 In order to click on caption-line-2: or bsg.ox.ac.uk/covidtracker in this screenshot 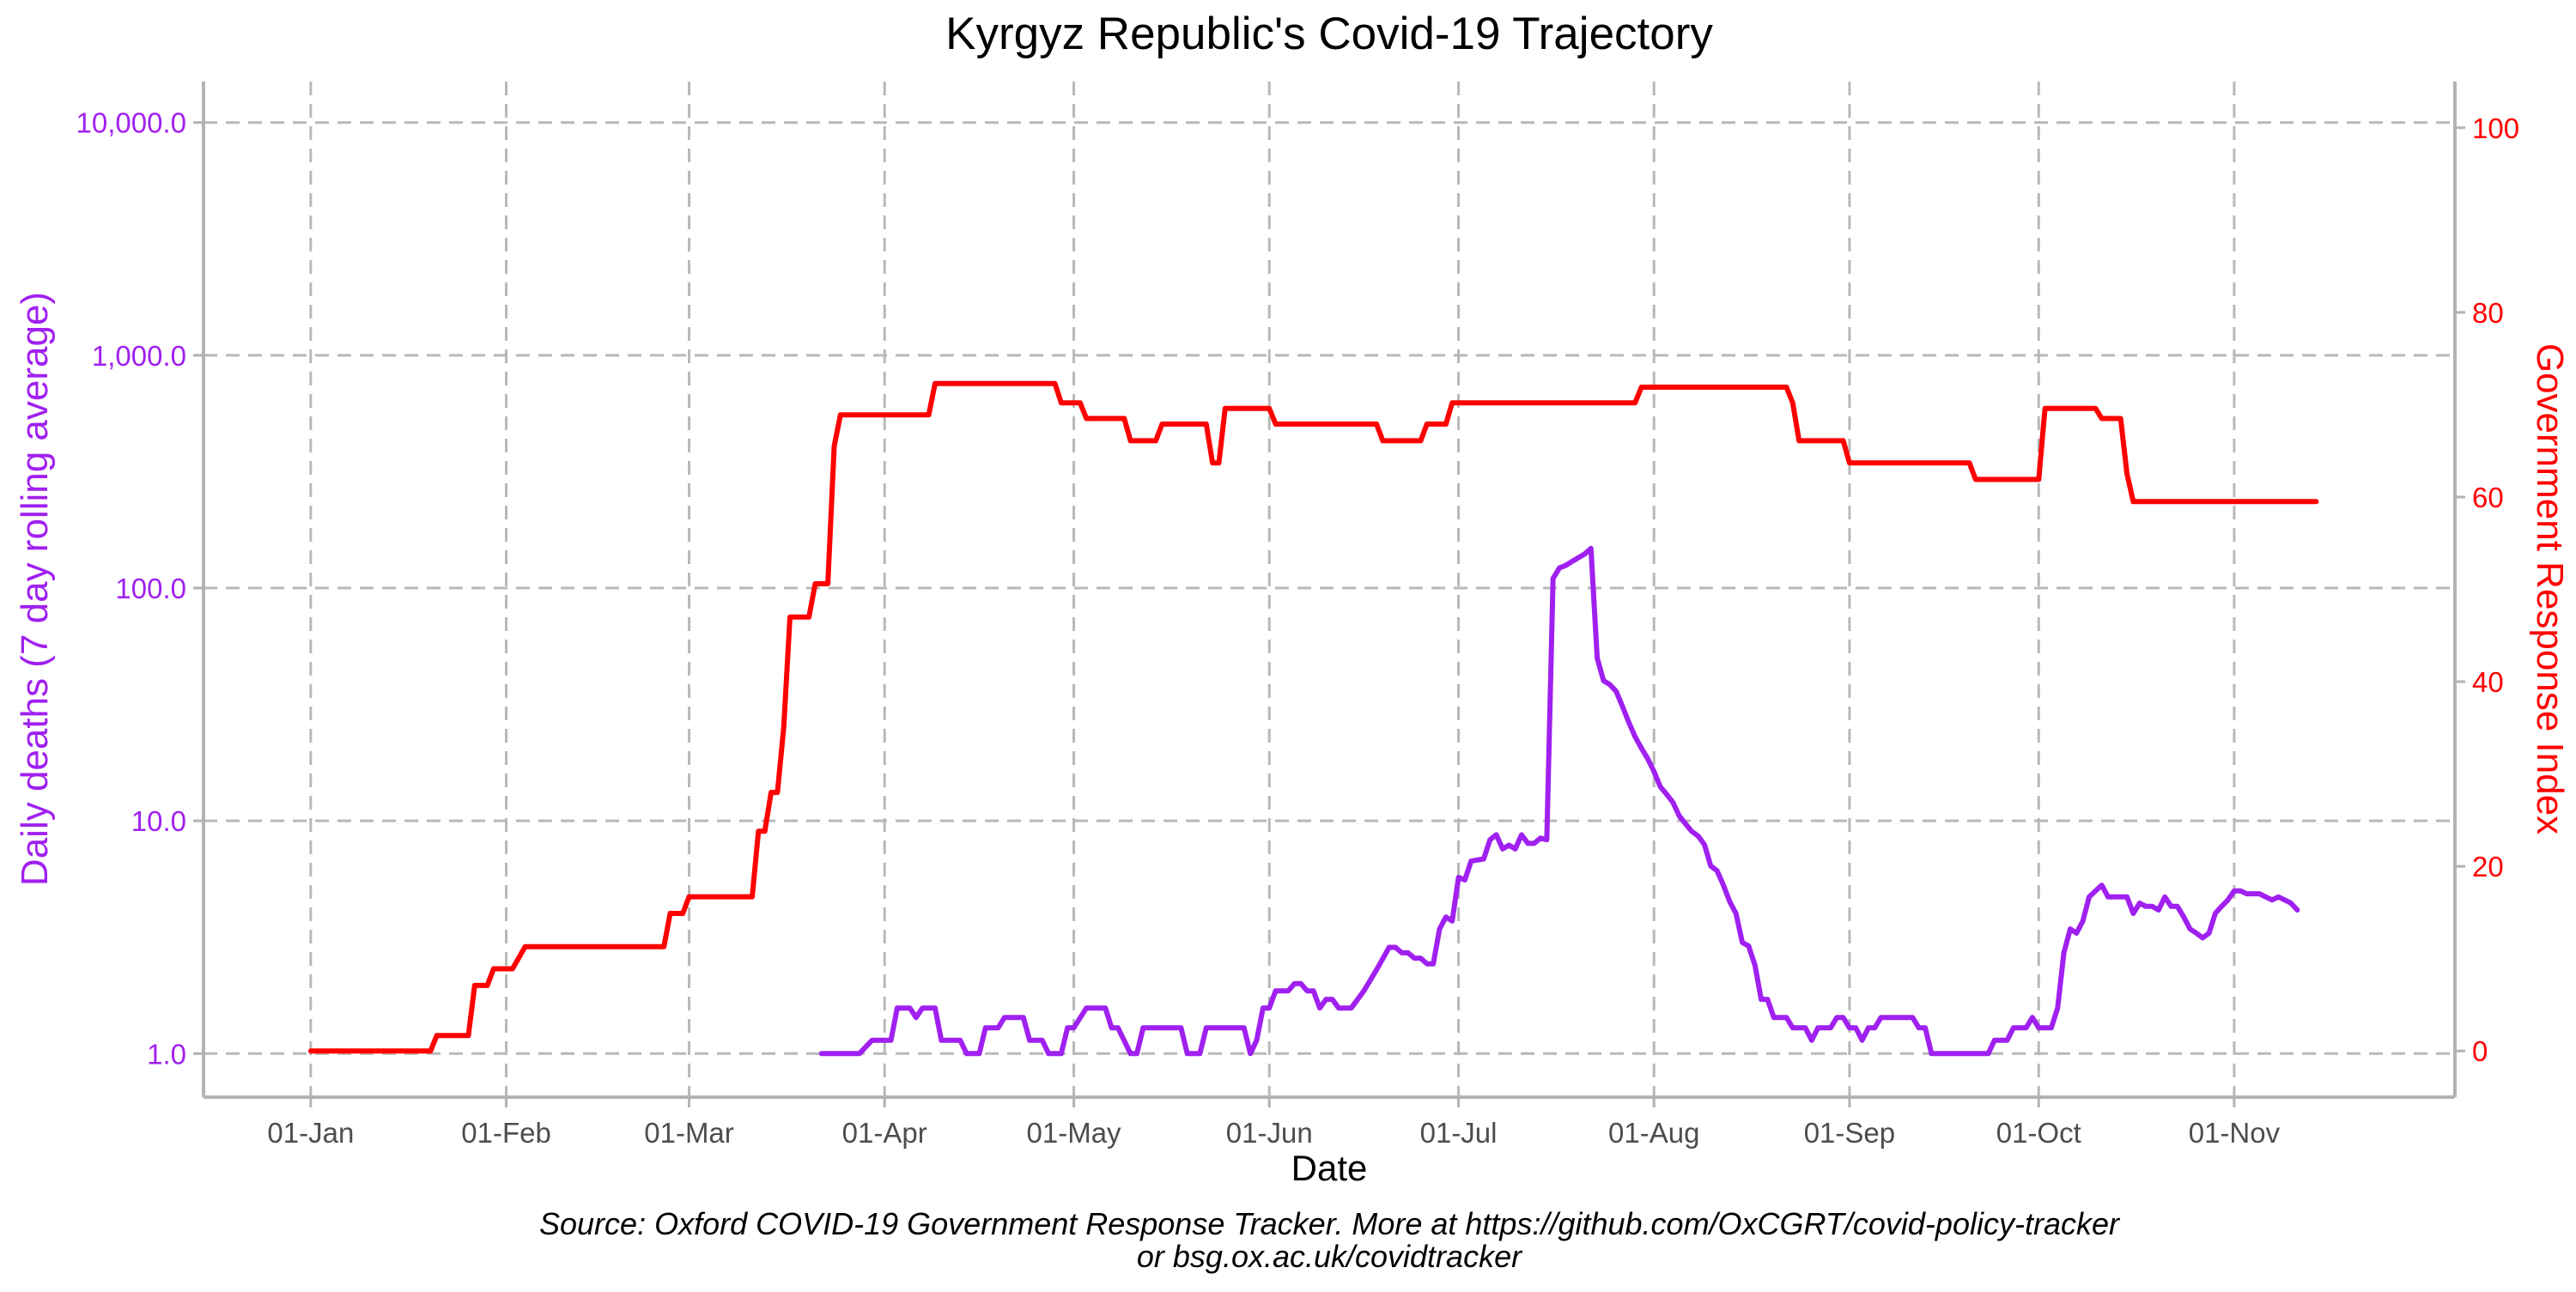, I will do `click(1330, 1256)`.